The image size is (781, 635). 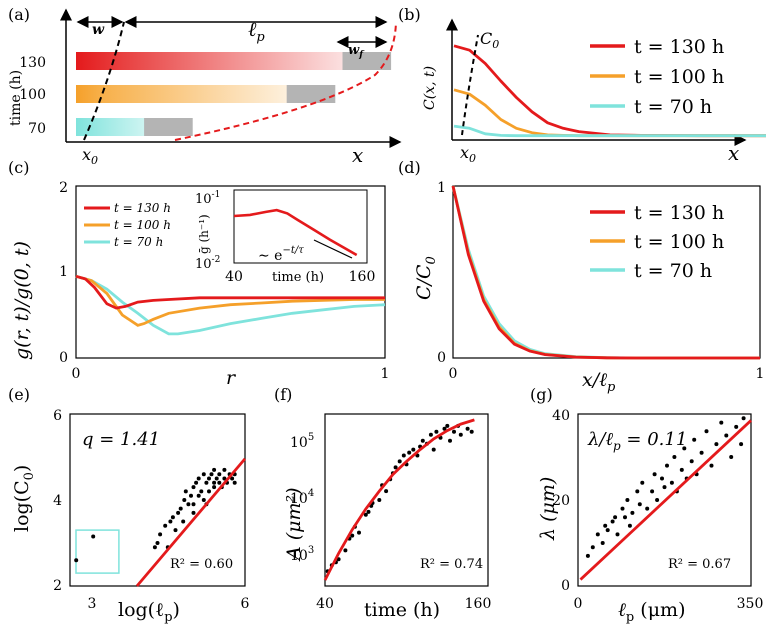 What do you see at coordinates (104, 81) in the screenshot?
I see `x0-boundary-curve` at bounding box center [104, 81].